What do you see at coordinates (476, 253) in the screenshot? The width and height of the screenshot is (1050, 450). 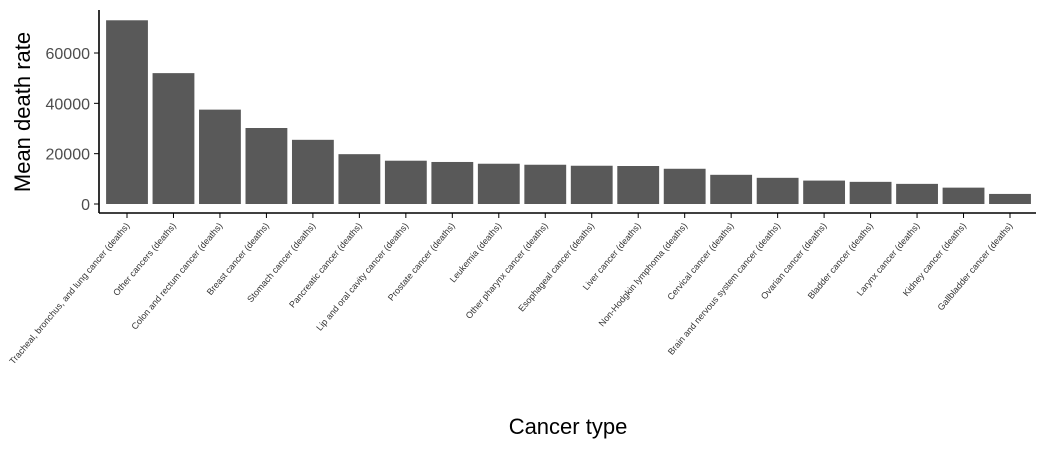 I see `x-tick-label: Leukemia (deaths)` at bounding box center [476, 253].